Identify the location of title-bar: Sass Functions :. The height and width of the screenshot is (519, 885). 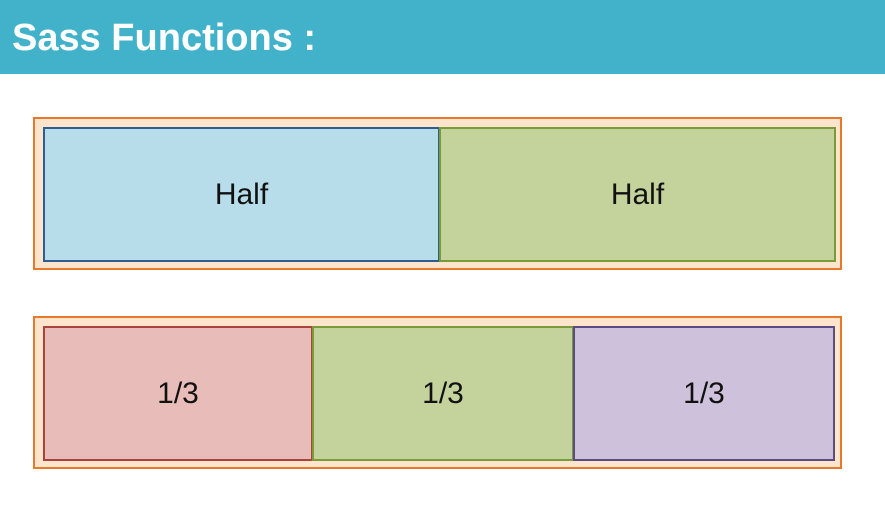
(442, 37).